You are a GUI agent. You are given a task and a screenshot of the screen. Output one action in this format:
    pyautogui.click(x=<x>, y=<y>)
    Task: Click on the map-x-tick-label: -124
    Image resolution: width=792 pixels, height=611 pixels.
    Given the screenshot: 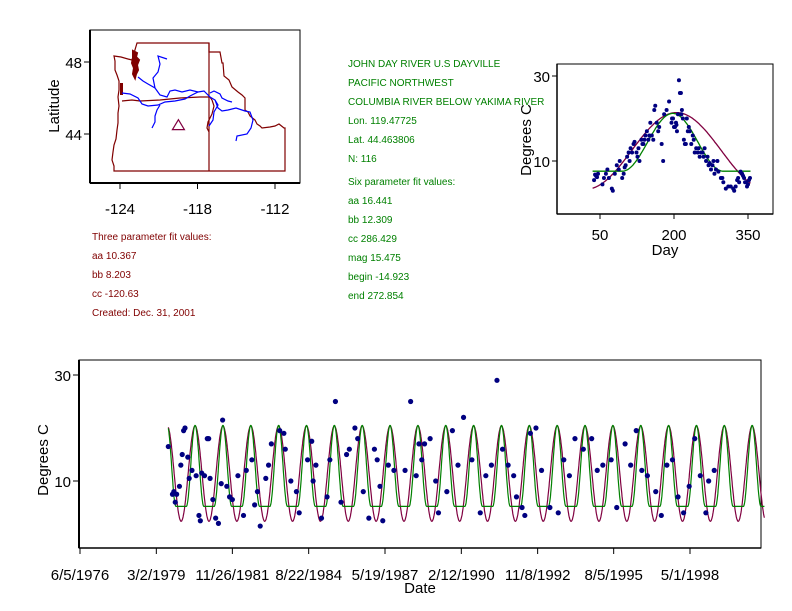 What is the action you would take?
    pyautogui.click(x=120, y=209)
    